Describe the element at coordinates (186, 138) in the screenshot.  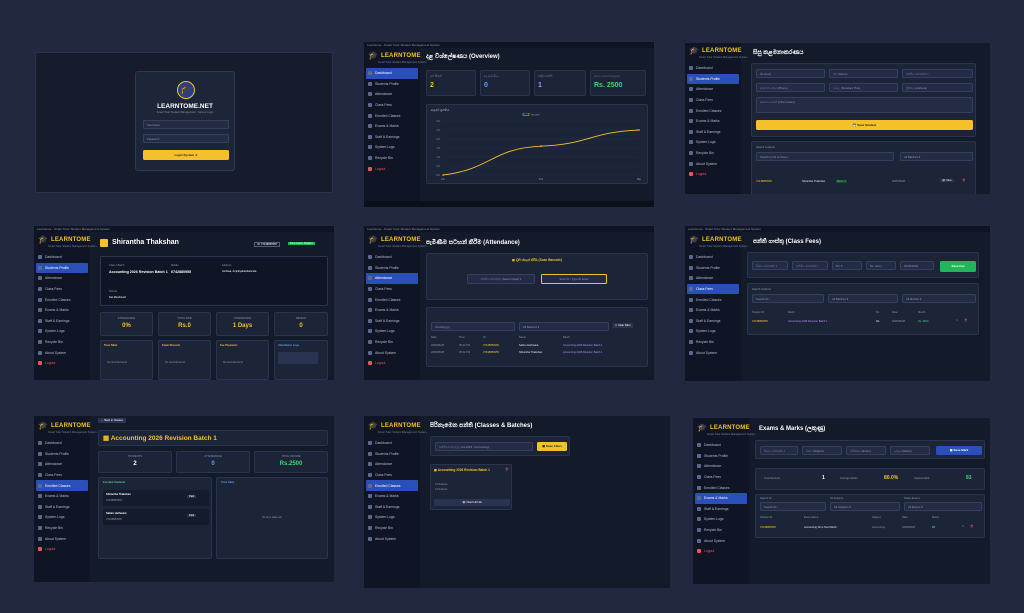
I see `password-input: Password` at that location.